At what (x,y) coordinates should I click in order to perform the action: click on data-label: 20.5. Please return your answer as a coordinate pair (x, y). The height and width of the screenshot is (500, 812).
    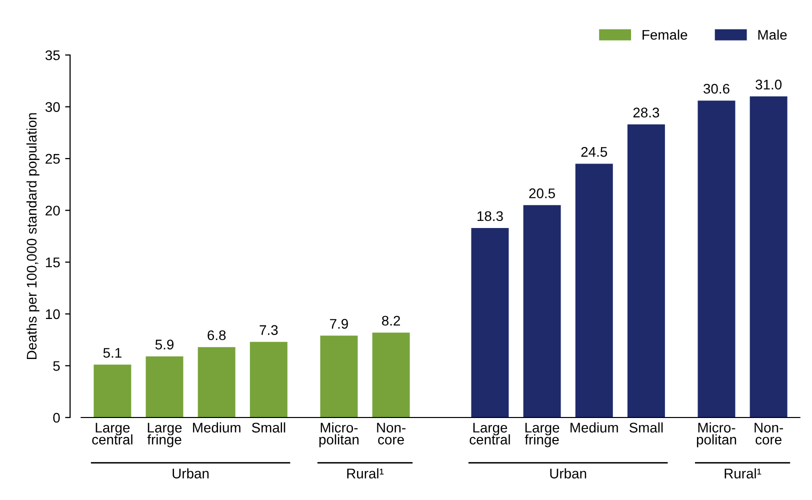
    Looking at the image, I should click on (542, 193).